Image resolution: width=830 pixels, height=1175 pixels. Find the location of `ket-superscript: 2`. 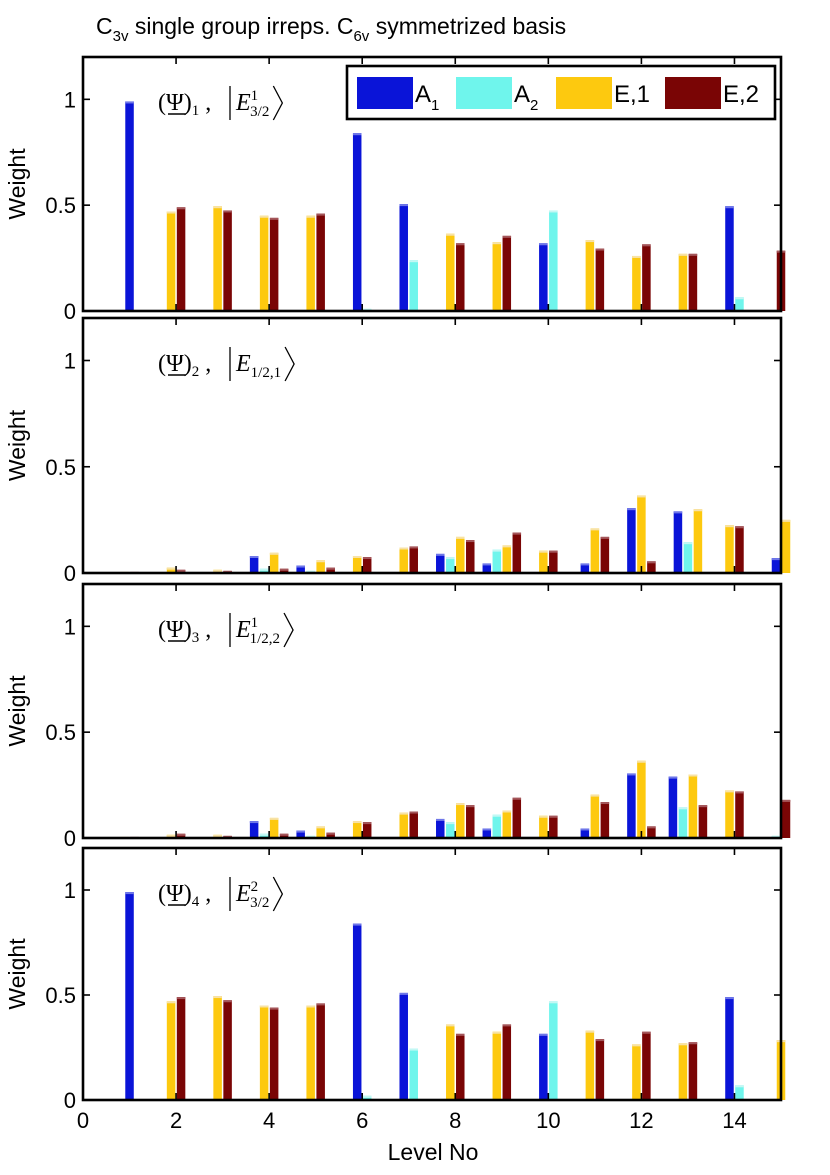

ket-superscript: 2 is located at coordinates (255, 887).